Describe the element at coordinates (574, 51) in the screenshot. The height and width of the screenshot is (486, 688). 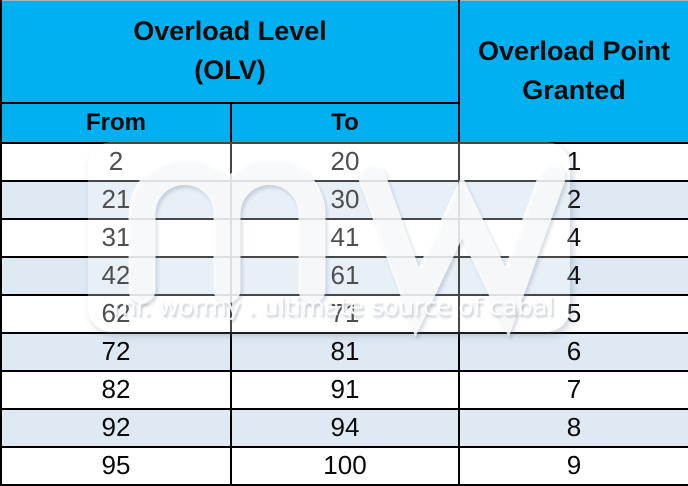
I see `header-overload-point-line1: Overload Point` at that location.